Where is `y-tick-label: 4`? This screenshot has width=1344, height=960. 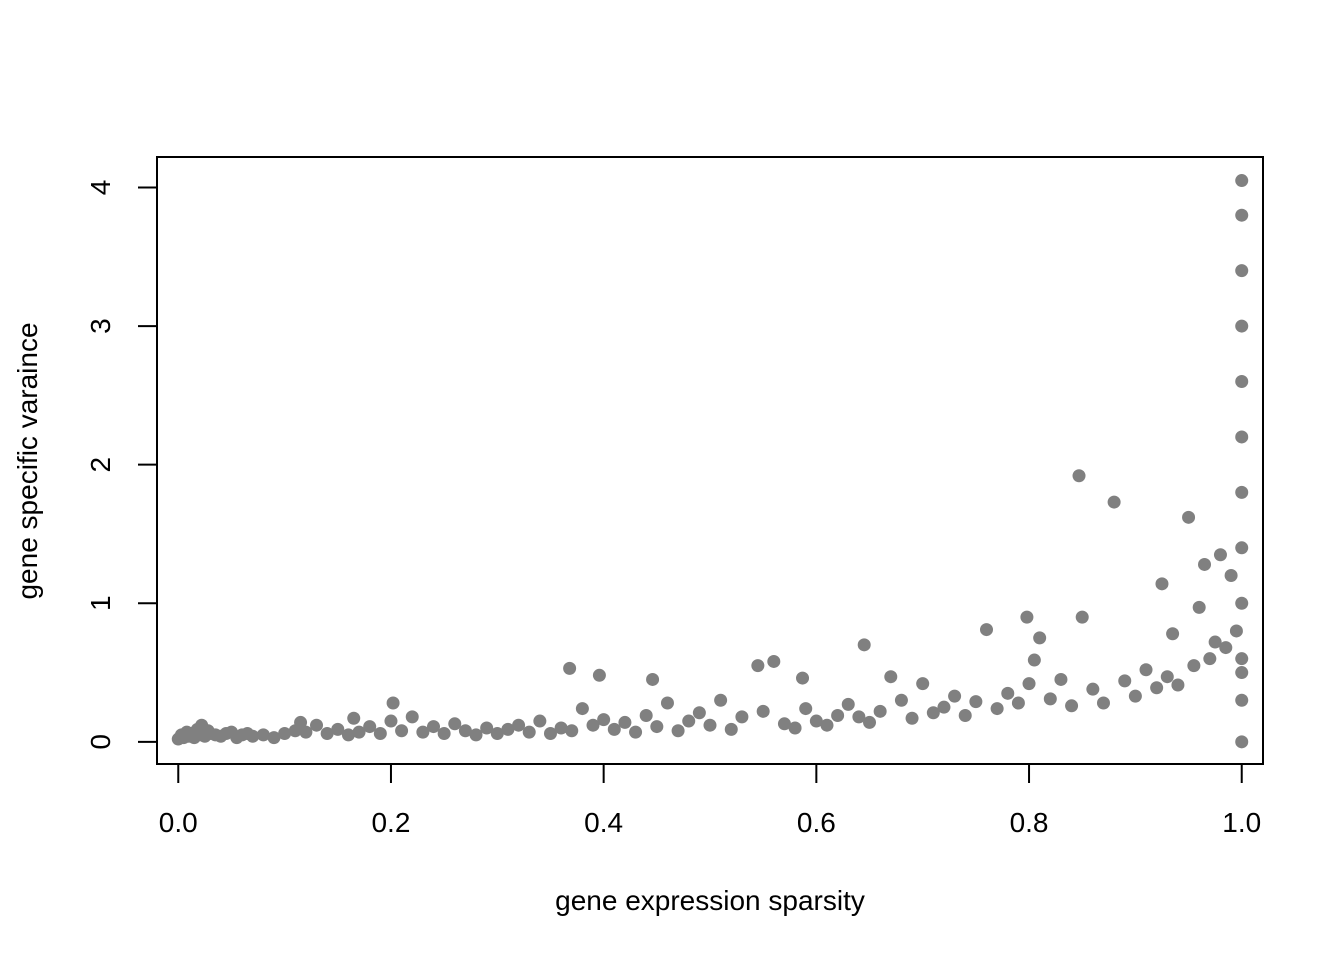
y-tick-label: 4 is located at coordinates (100, 188).